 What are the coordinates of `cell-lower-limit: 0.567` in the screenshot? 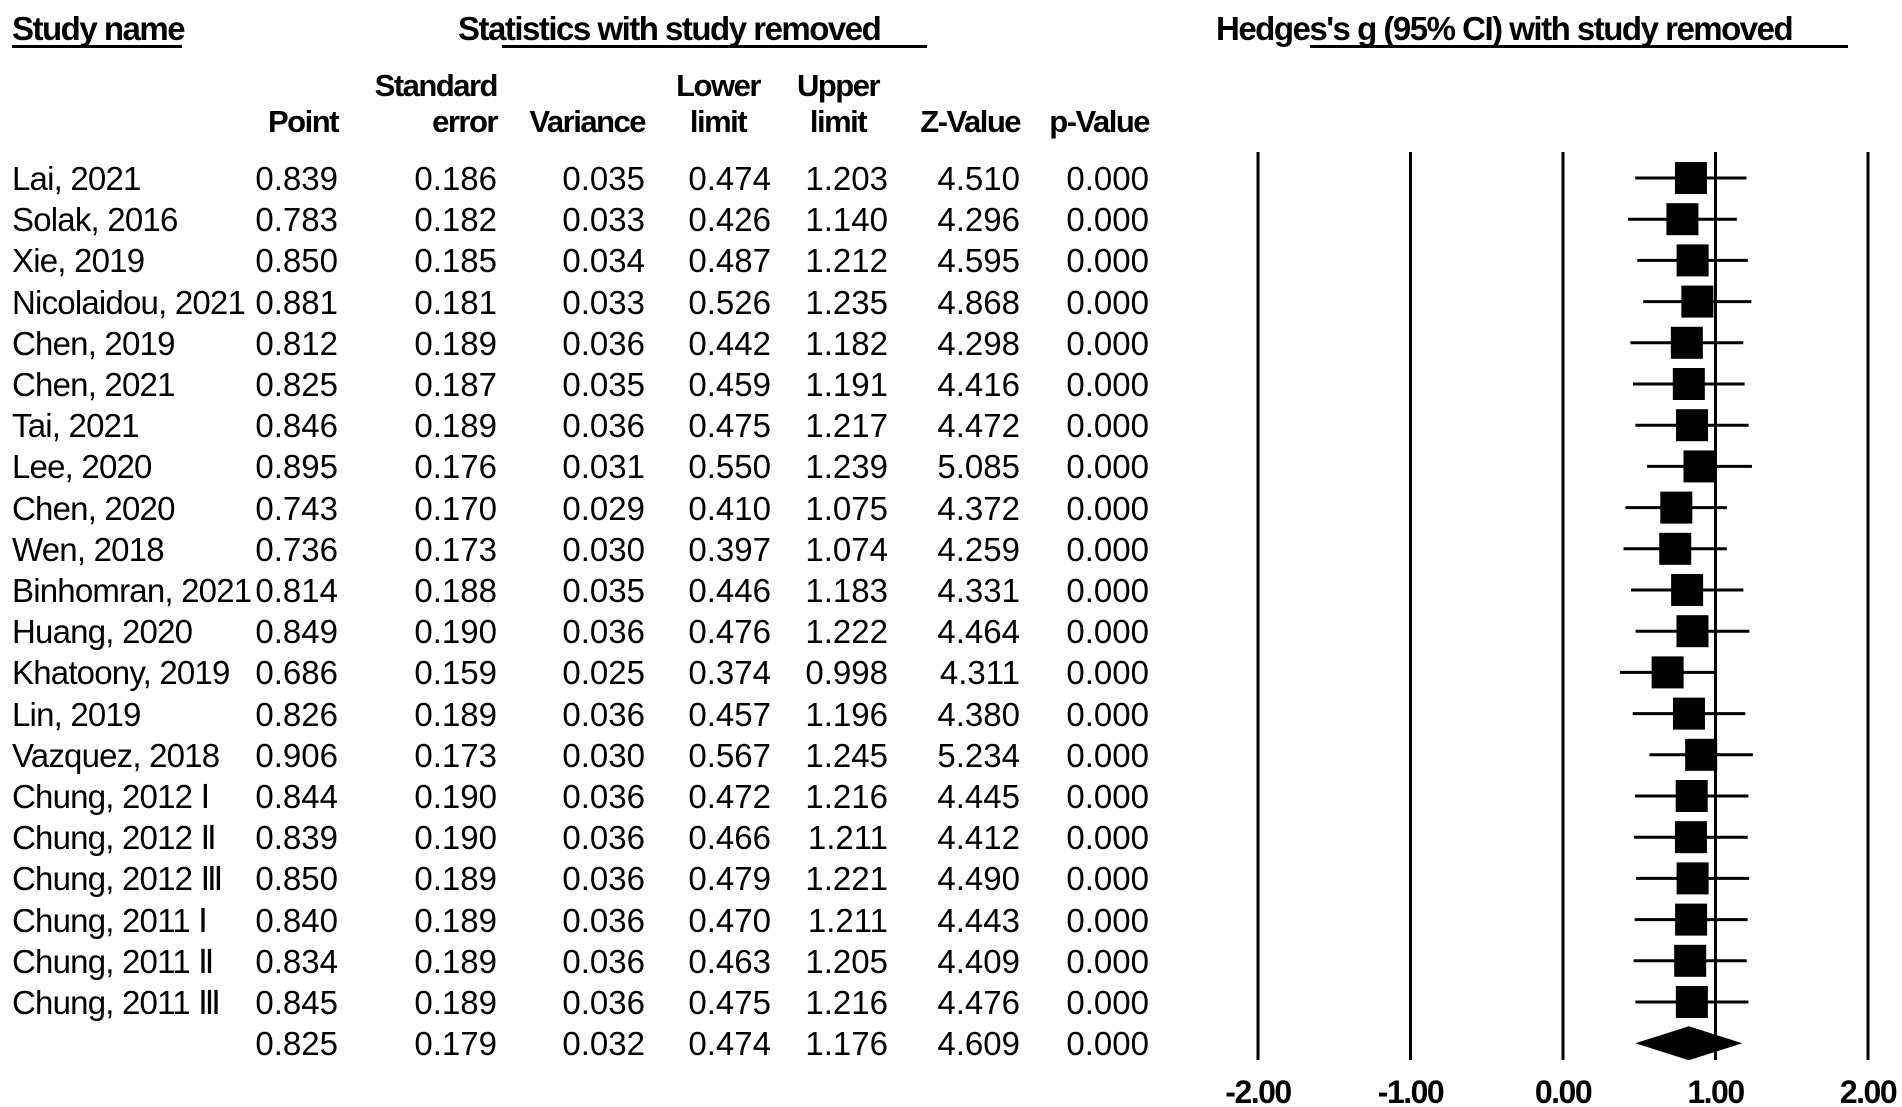 It's located at (729, 755).